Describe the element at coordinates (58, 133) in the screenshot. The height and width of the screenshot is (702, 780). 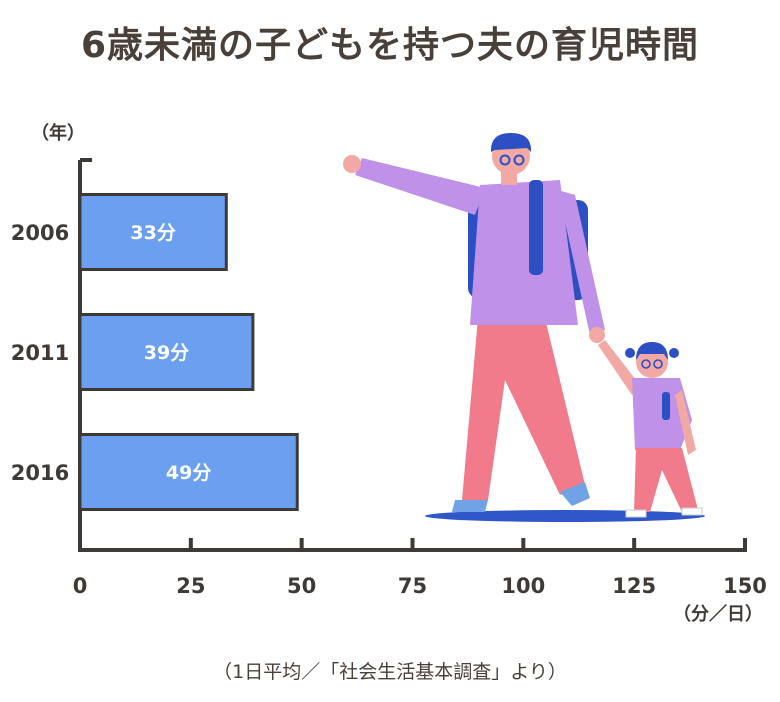
I see `y-axis-label: （年）` at that location.